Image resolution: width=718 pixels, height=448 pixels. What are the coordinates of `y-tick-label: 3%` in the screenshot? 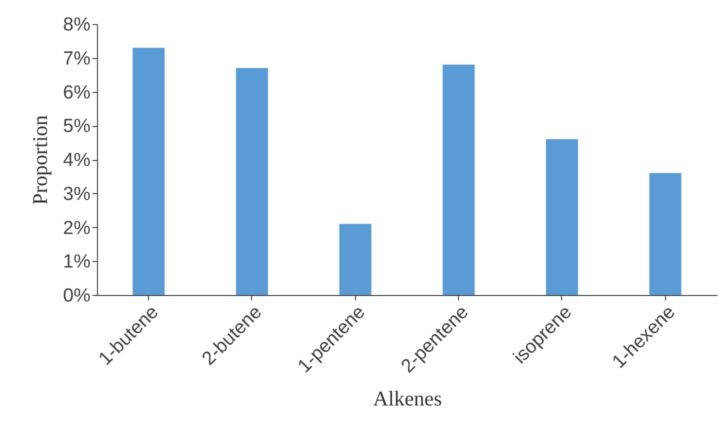 It's located at (77, 194).